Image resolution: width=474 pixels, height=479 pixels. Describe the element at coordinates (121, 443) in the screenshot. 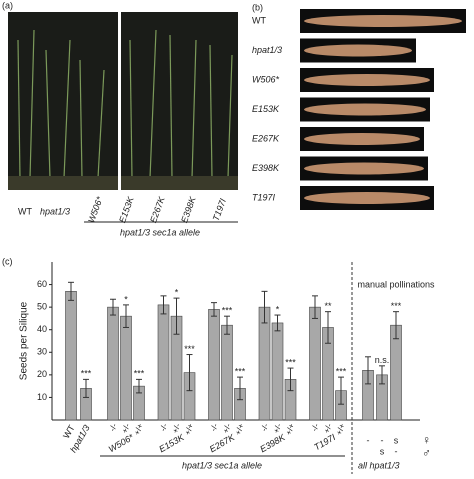

I see `group-label: W506*` at that location.